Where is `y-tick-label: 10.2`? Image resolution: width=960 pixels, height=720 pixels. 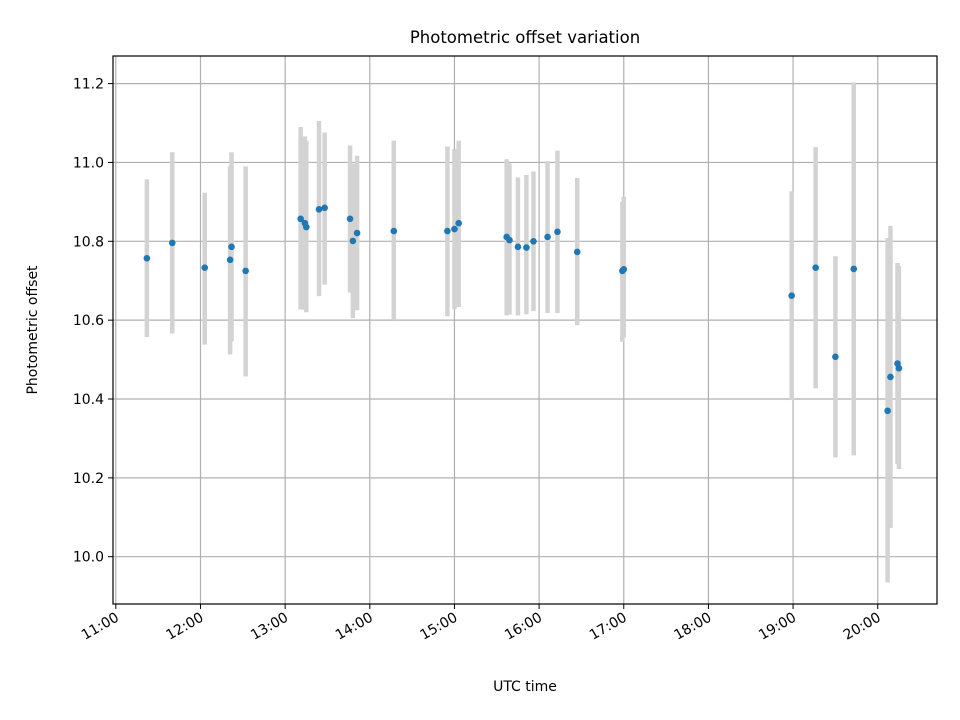
y-tick-label: 10.2 is located at coordinates (88, 479).